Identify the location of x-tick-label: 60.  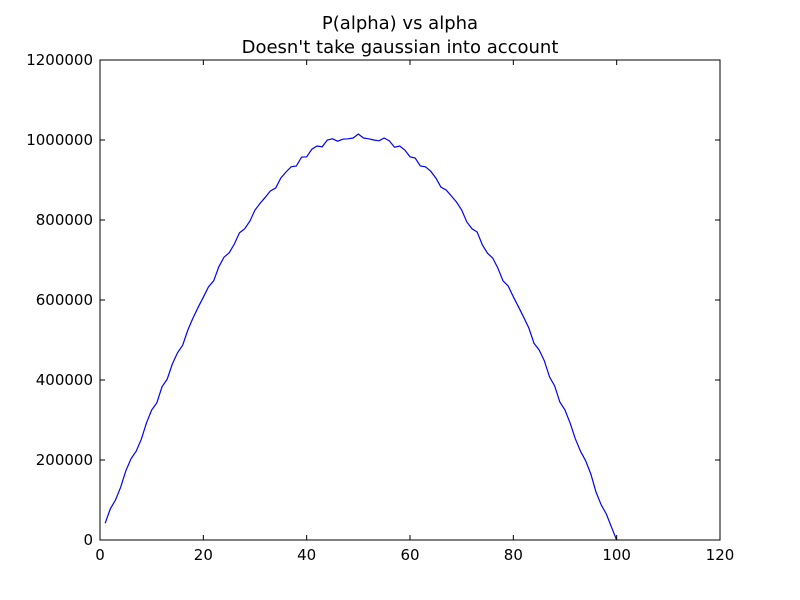
(409, 555).